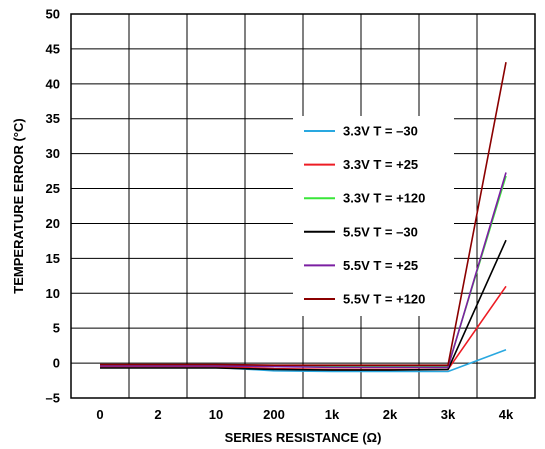 The width and height of the screenshot is (545, 449). What do you see at coordinates (303, 437) in the screenshot?
I see `x-axis-title: SERIES RESISTANCE (Ω)` at bounding box center [303, 437].